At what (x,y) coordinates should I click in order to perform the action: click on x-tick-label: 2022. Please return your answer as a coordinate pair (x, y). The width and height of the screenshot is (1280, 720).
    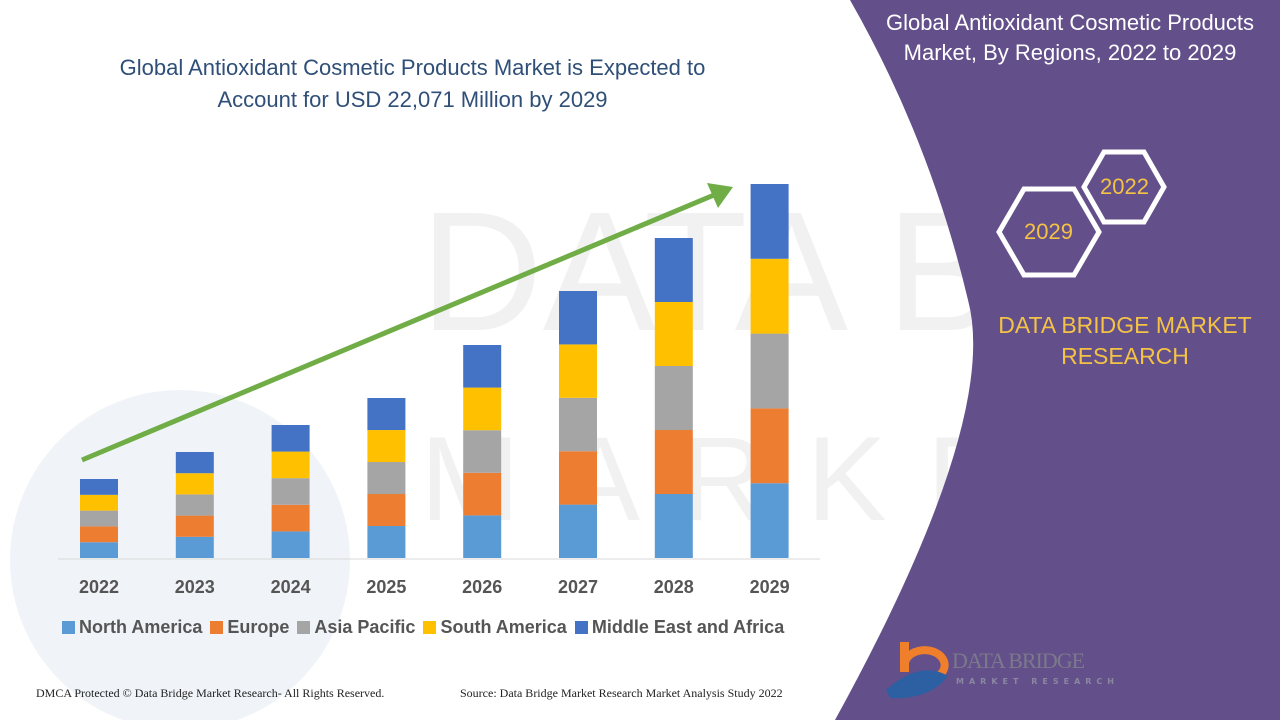
    Looking at the image, I should click on (99, 587).